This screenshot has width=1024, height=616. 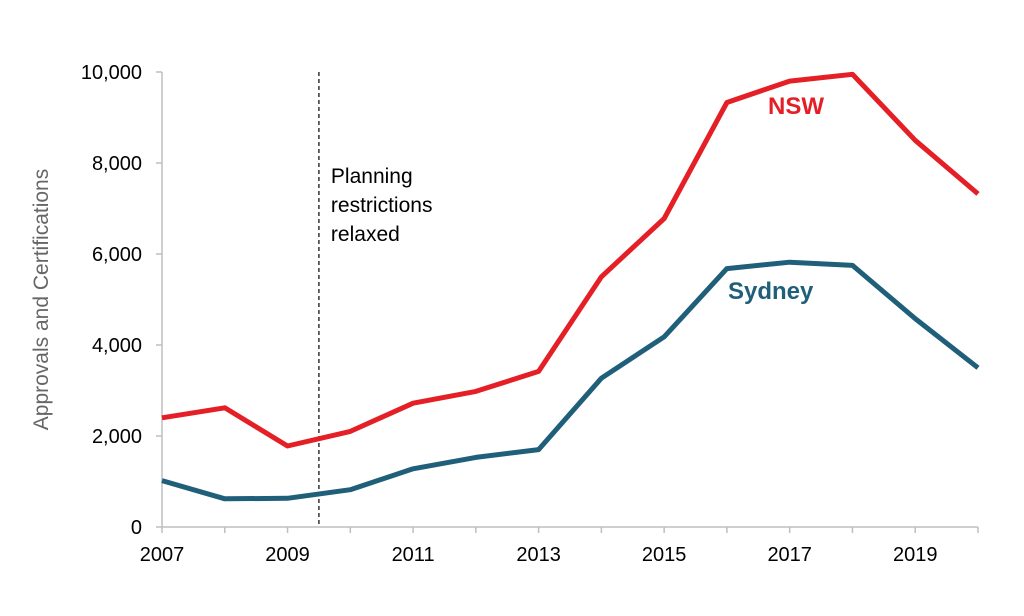 I want to click on annotation-text: relaxed, so click(x=365, y=234).